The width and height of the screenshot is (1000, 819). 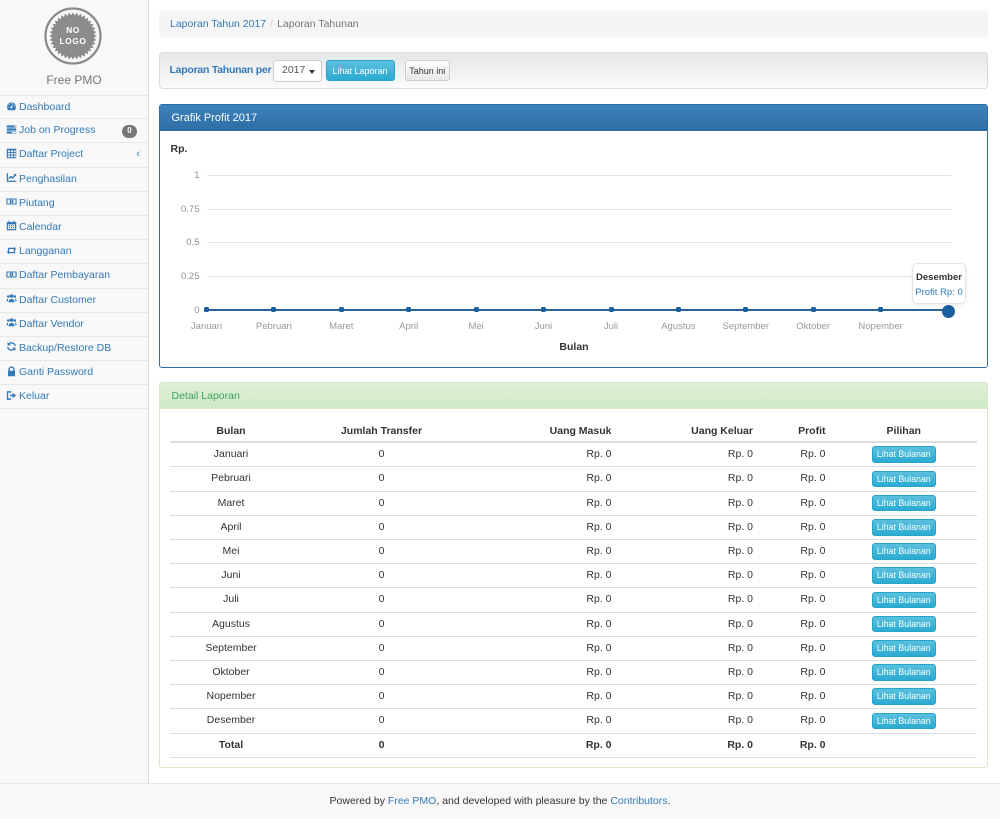 What do you see at coordinates (73, 30) in the screenshot?
I see `svg-text: NO` at bounding box center [73, 30].